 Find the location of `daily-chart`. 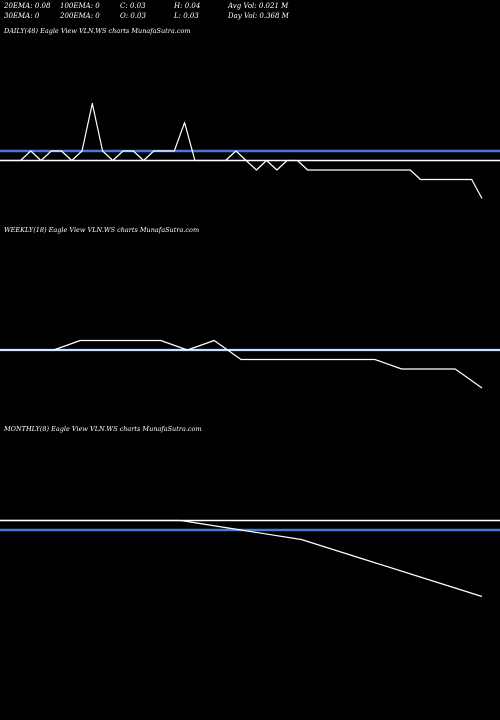

daily-chart is located at coordinates (250, 150).